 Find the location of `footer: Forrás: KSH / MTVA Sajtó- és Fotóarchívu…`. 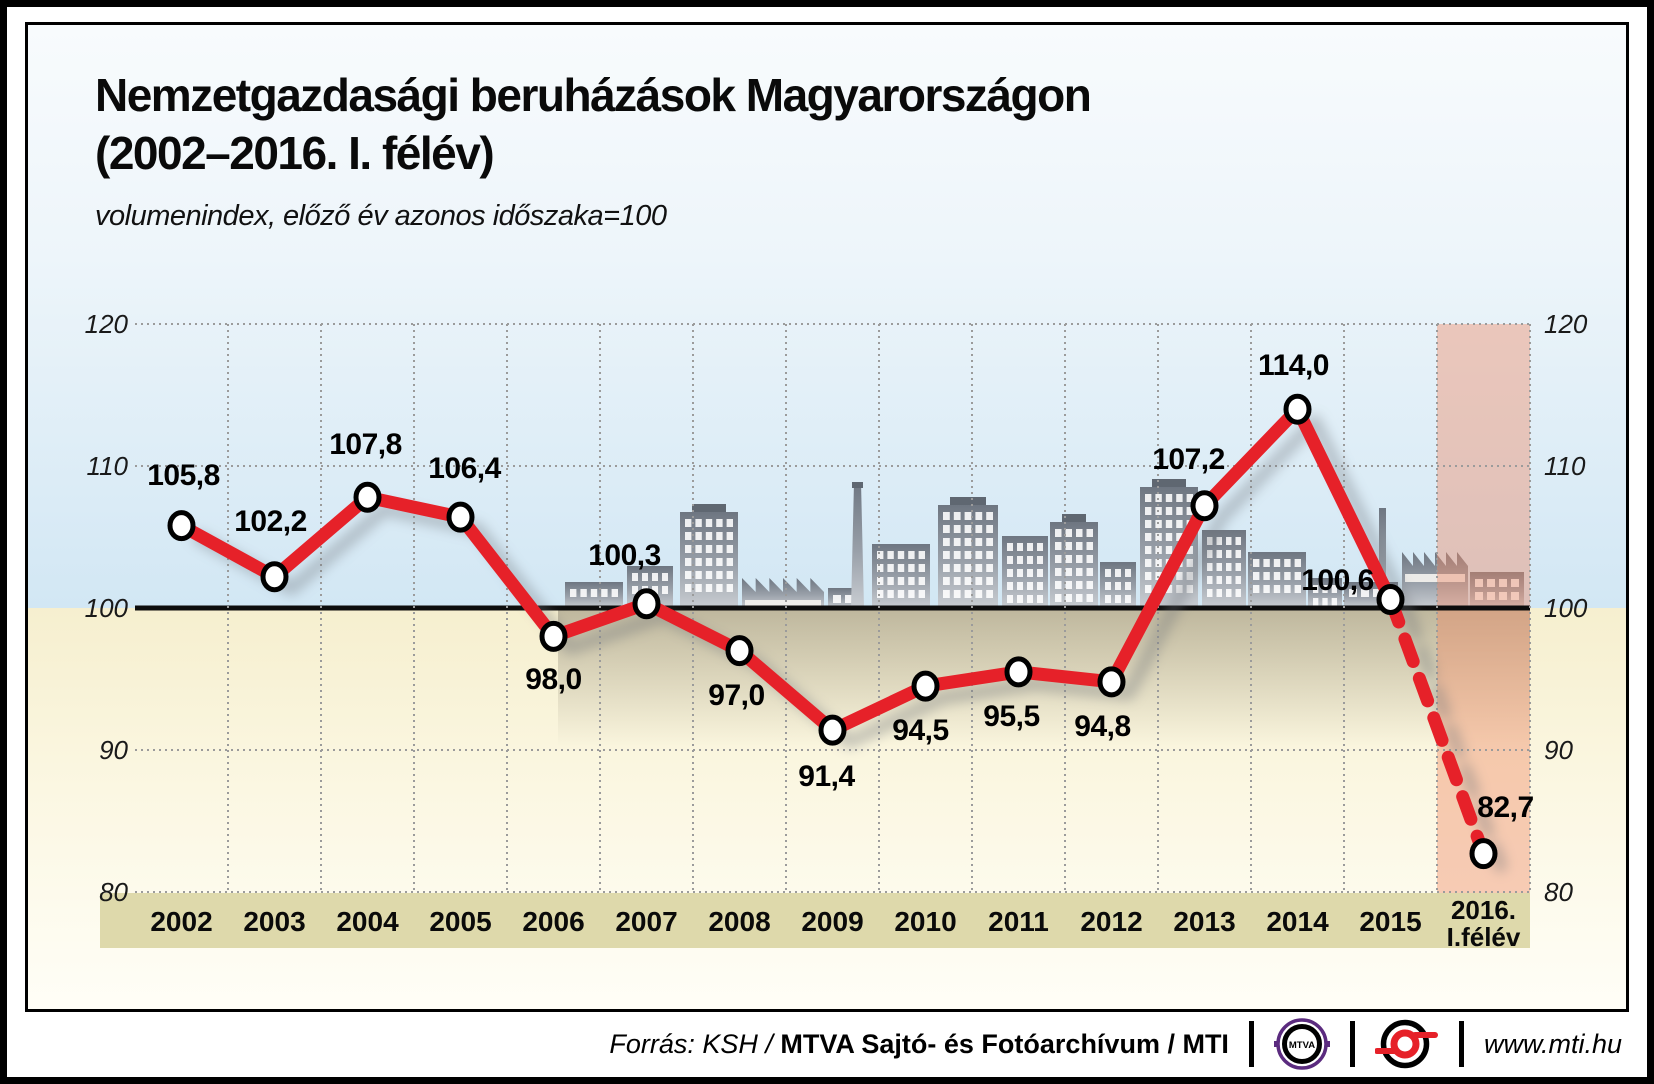

footer: Forrás: KSH / MTVA Sajtó- és Fotóarchívu… is located at coordinates (811, 1044).